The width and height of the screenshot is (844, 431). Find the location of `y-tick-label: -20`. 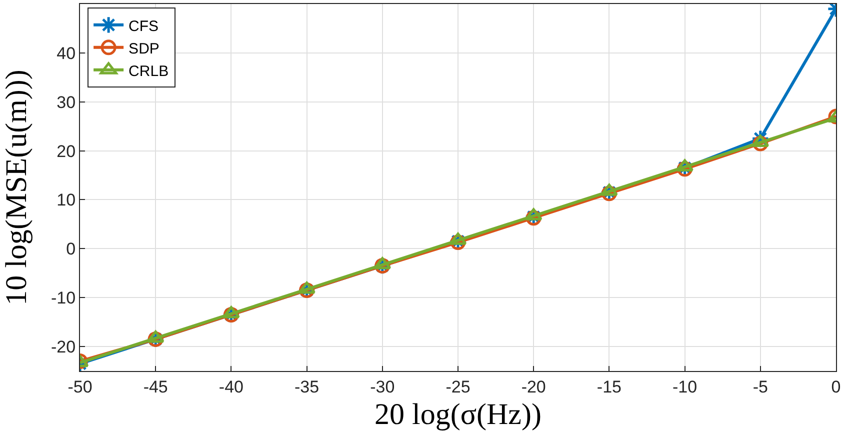

y-tick-label: -20 is located at coordinates (63, 346).